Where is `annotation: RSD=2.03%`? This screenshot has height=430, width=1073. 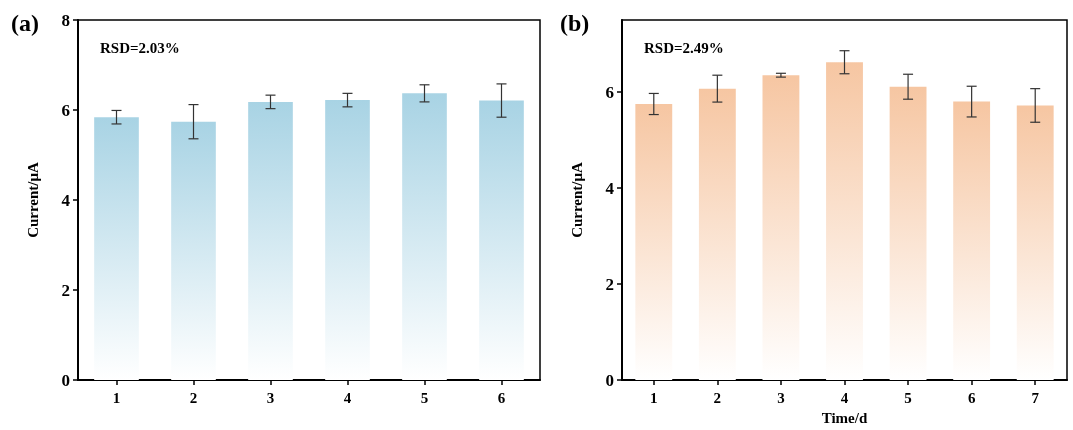 annotation: RSD=2.03% is located at coordinates (140, 47).